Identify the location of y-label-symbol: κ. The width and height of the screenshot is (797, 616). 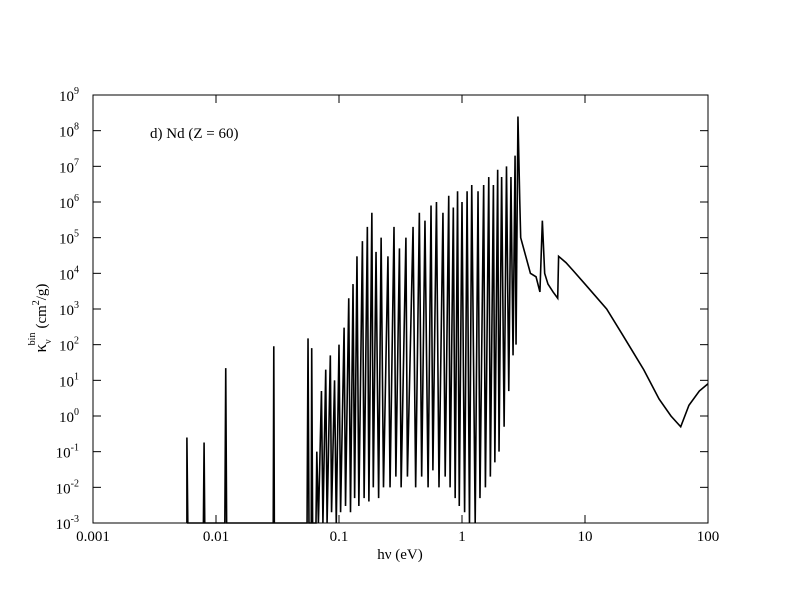
(40, 347).